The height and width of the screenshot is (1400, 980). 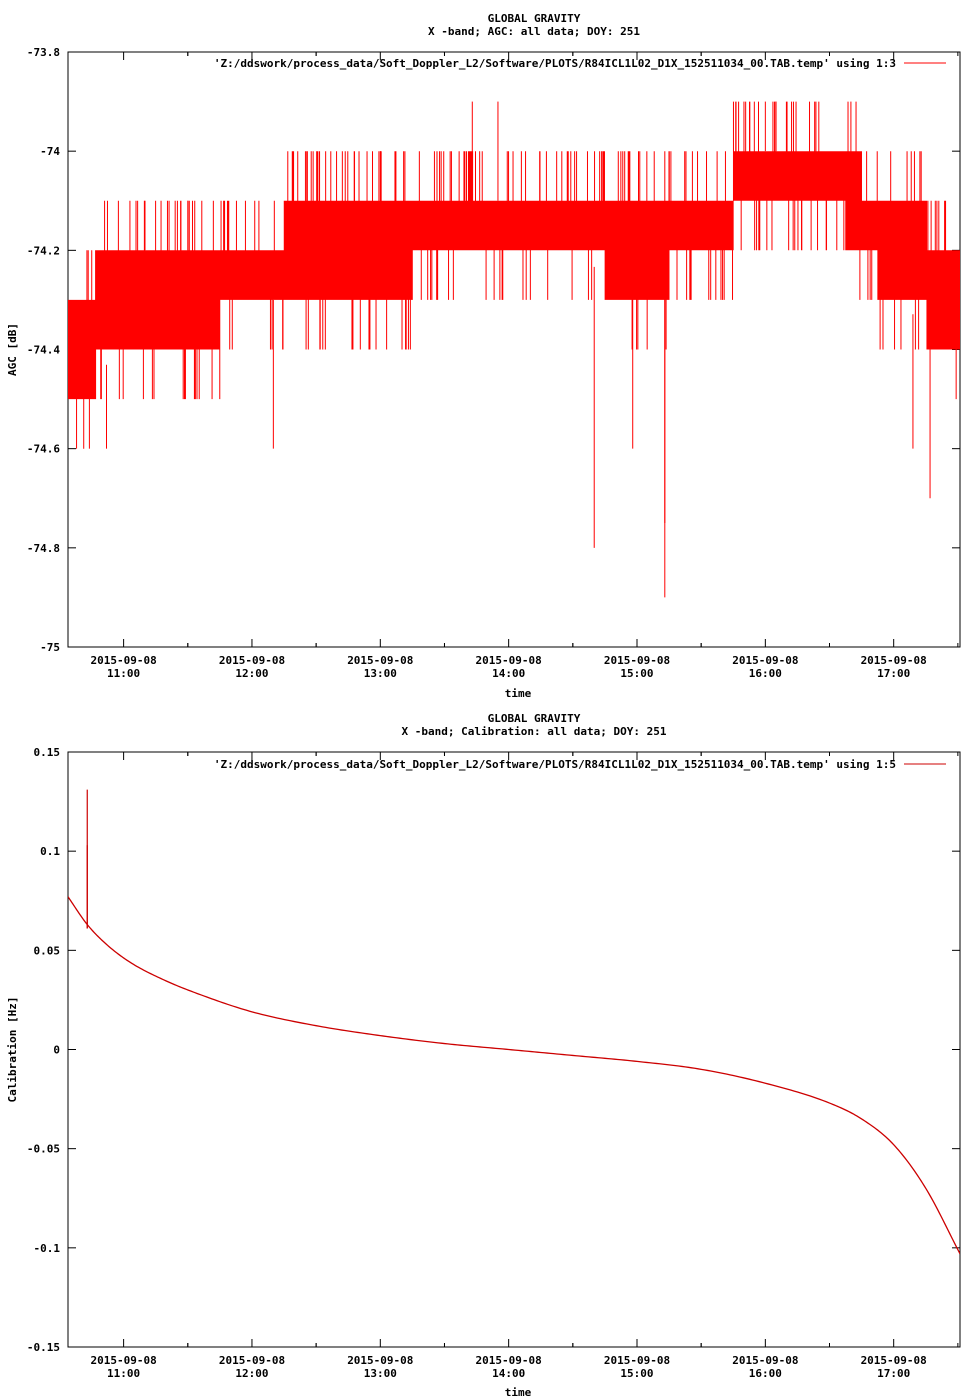 What do you see at coordinates (47, 1248) in the screenshot?
I see `y-tick-label: -0.1` at bounding box center [47, 1248].